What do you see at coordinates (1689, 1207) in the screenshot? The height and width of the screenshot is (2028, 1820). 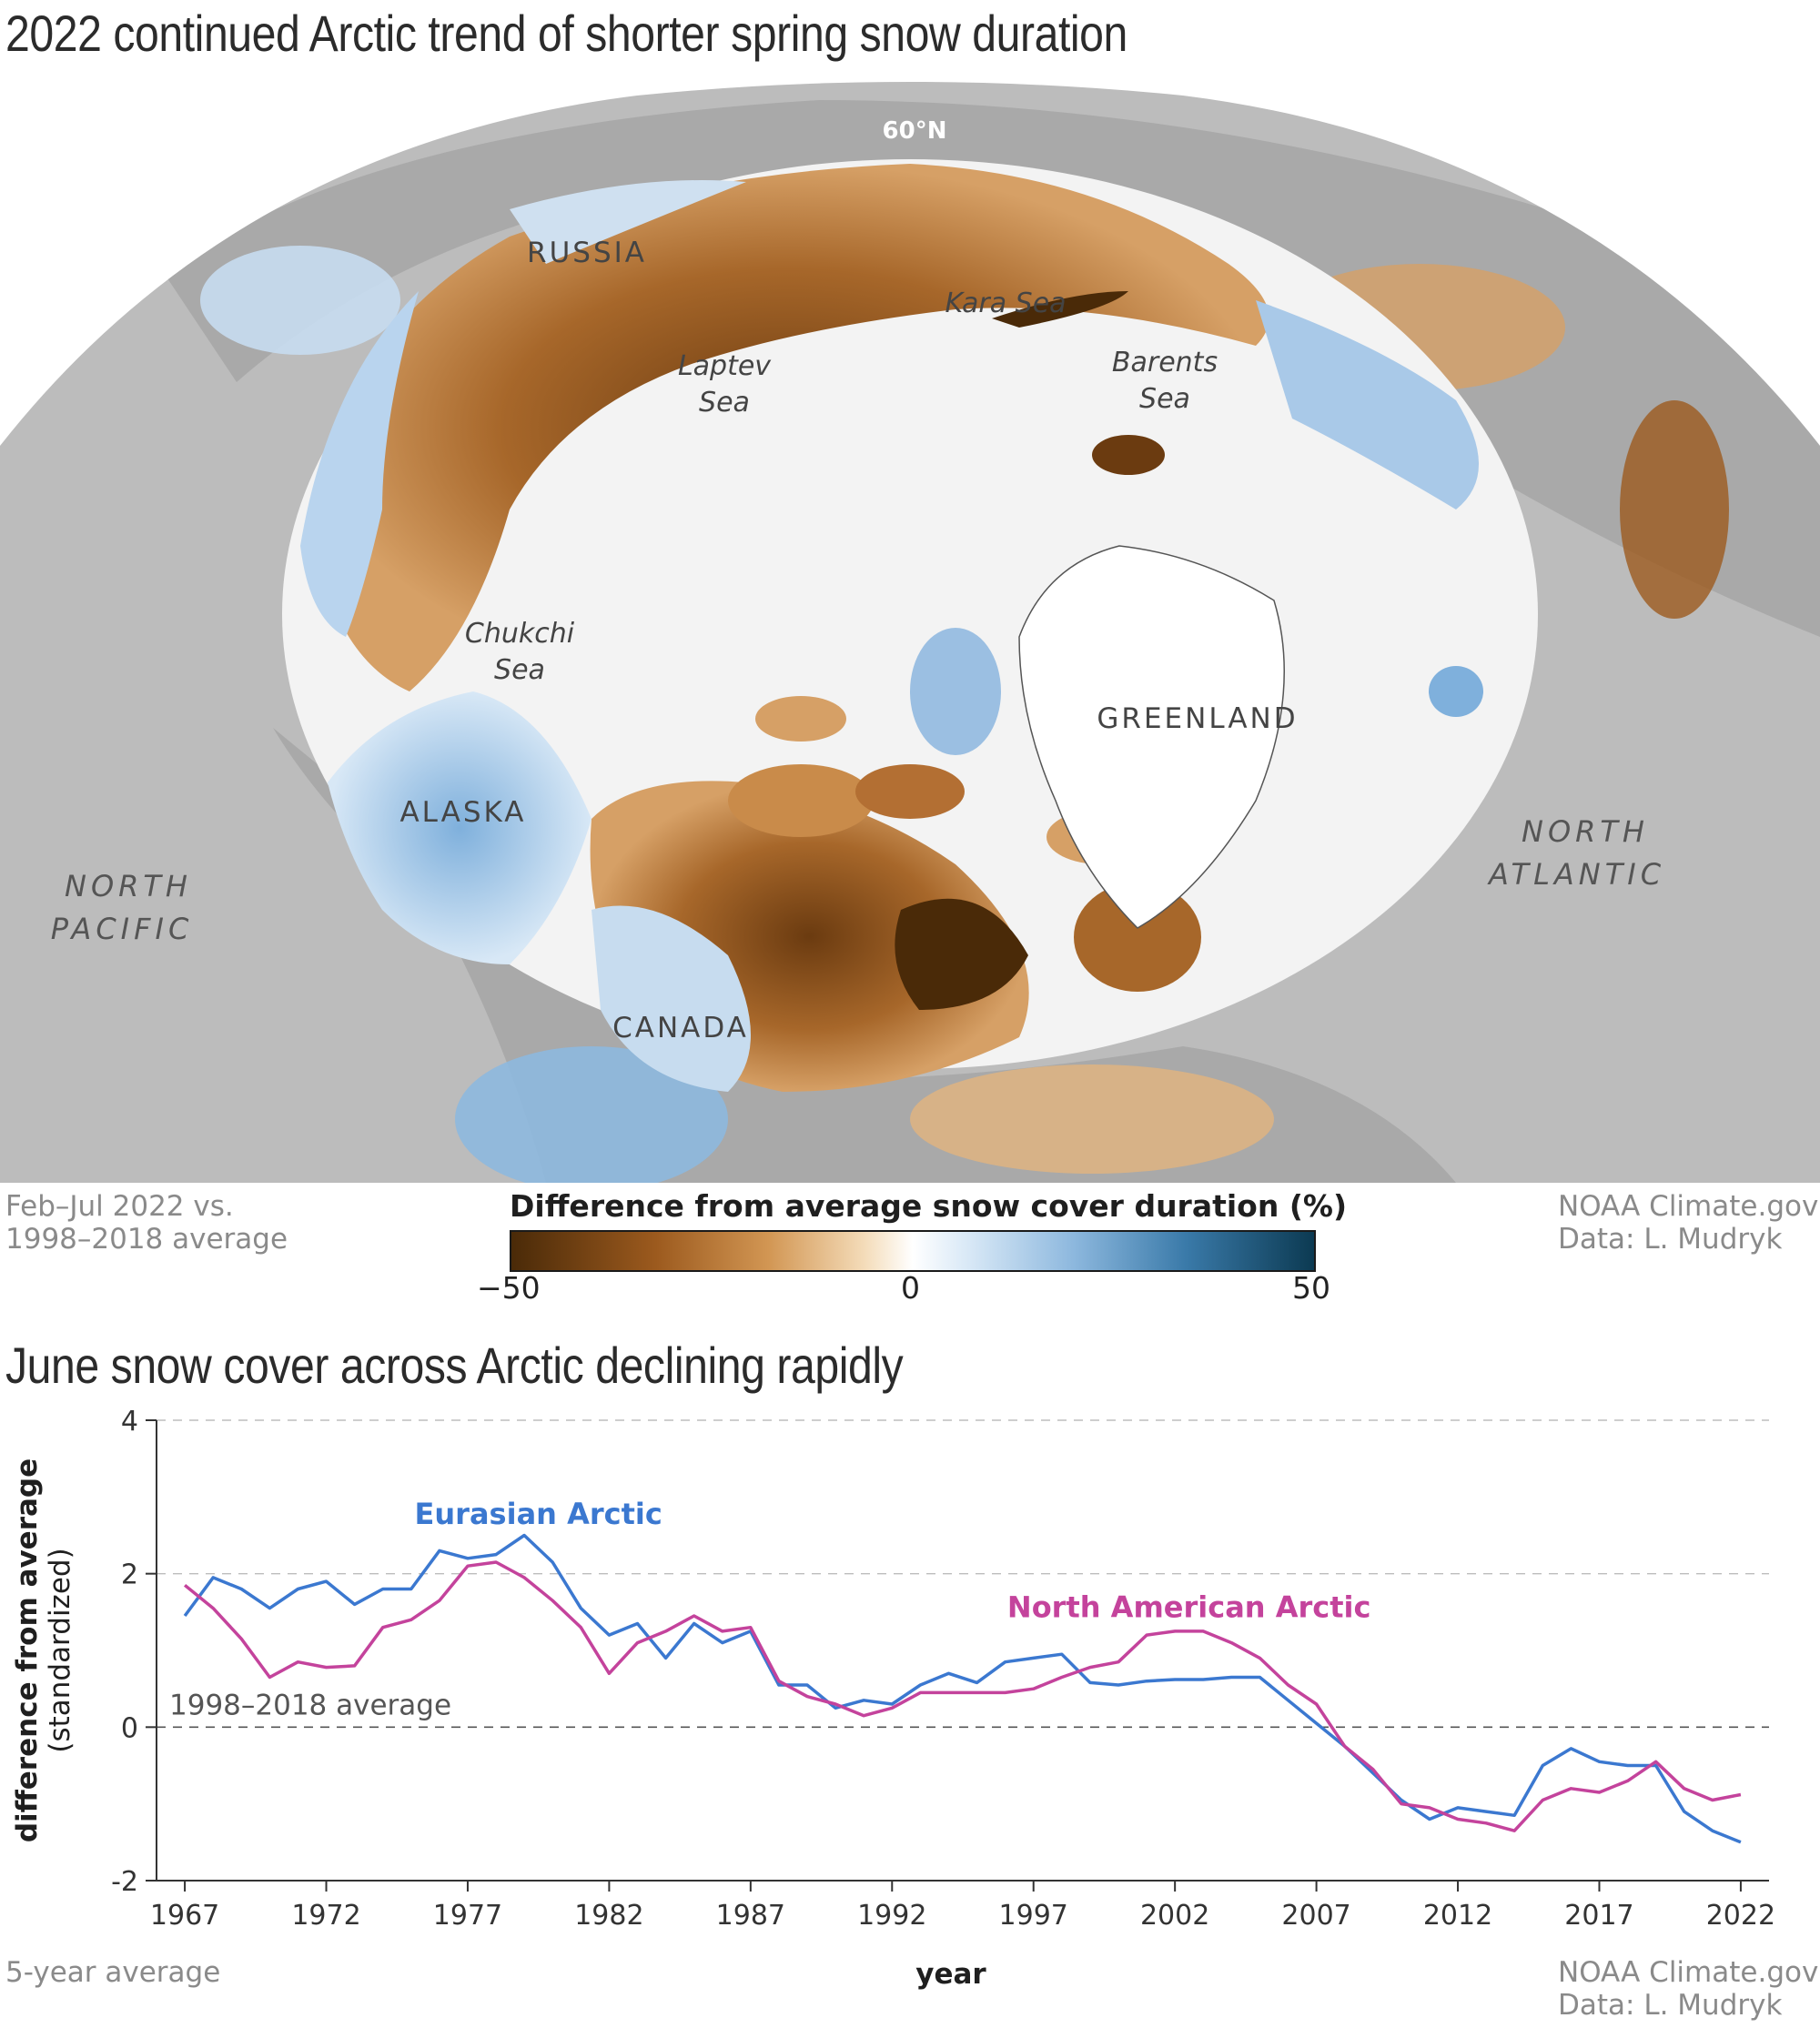 I see `map-credit-line1: NOAA Climate.gov` at bounding box center [1689, 1207].